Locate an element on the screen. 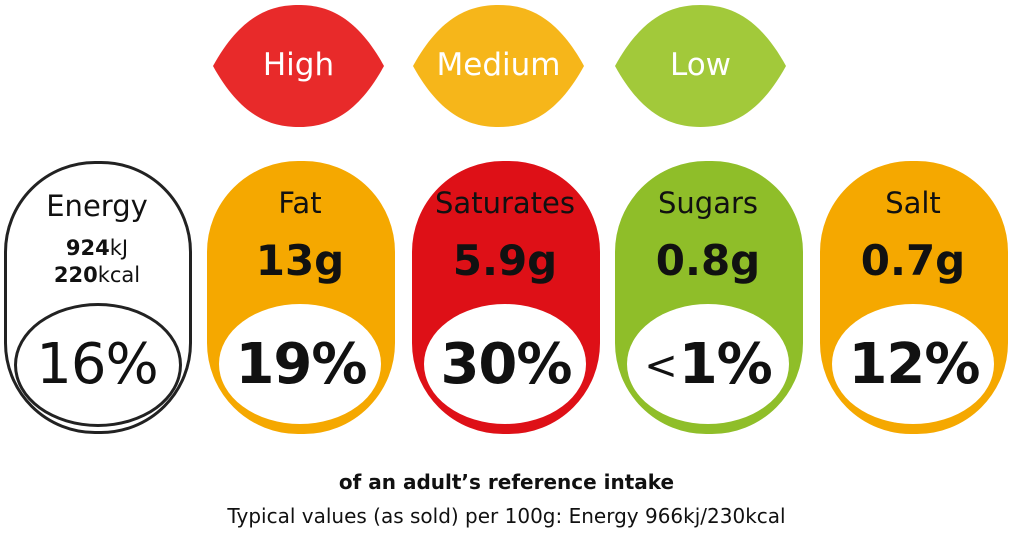 The width and height of the screenshot is (1013, 536). saturates-card: Saturates 5.9g 30% is located at coordinates (505, 296).